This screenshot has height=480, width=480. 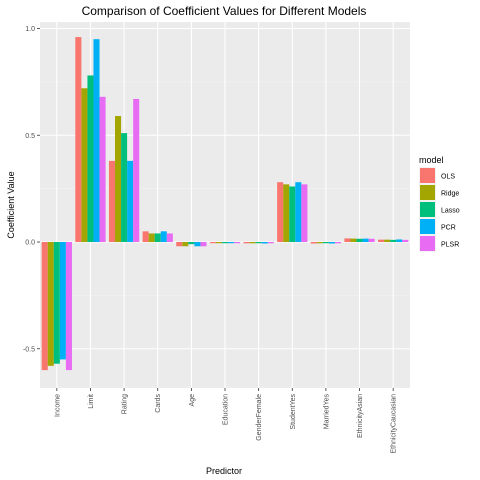 I want to click on y-tick-label: 0.5, so click(x=30, y=136).